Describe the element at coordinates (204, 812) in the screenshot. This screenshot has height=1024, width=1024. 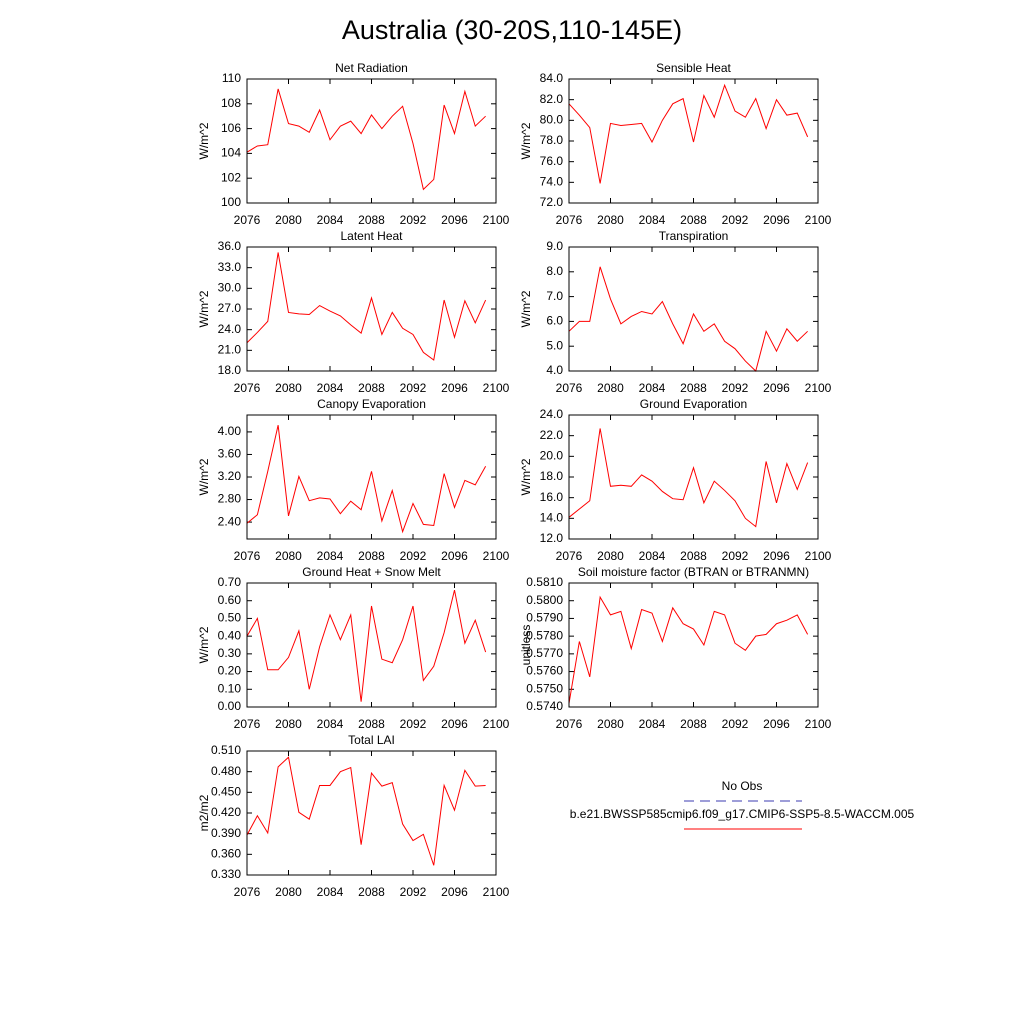
I see `y-axis-label: m2/m2` at that location.